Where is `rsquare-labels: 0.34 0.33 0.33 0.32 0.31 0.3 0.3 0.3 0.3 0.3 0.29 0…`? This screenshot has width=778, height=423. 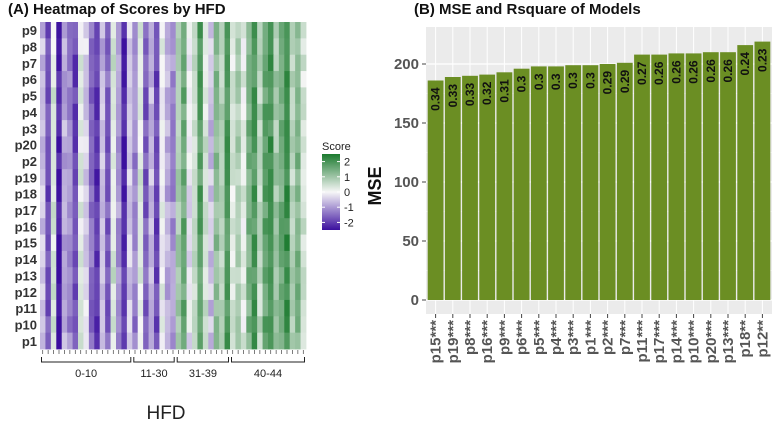 rsquare-labels: 0.34 0.33 0.33 0.32 0.31 0.3 0.3 0.3 0.3 0.3 0.29 0… is located at coordinates (599, 79).